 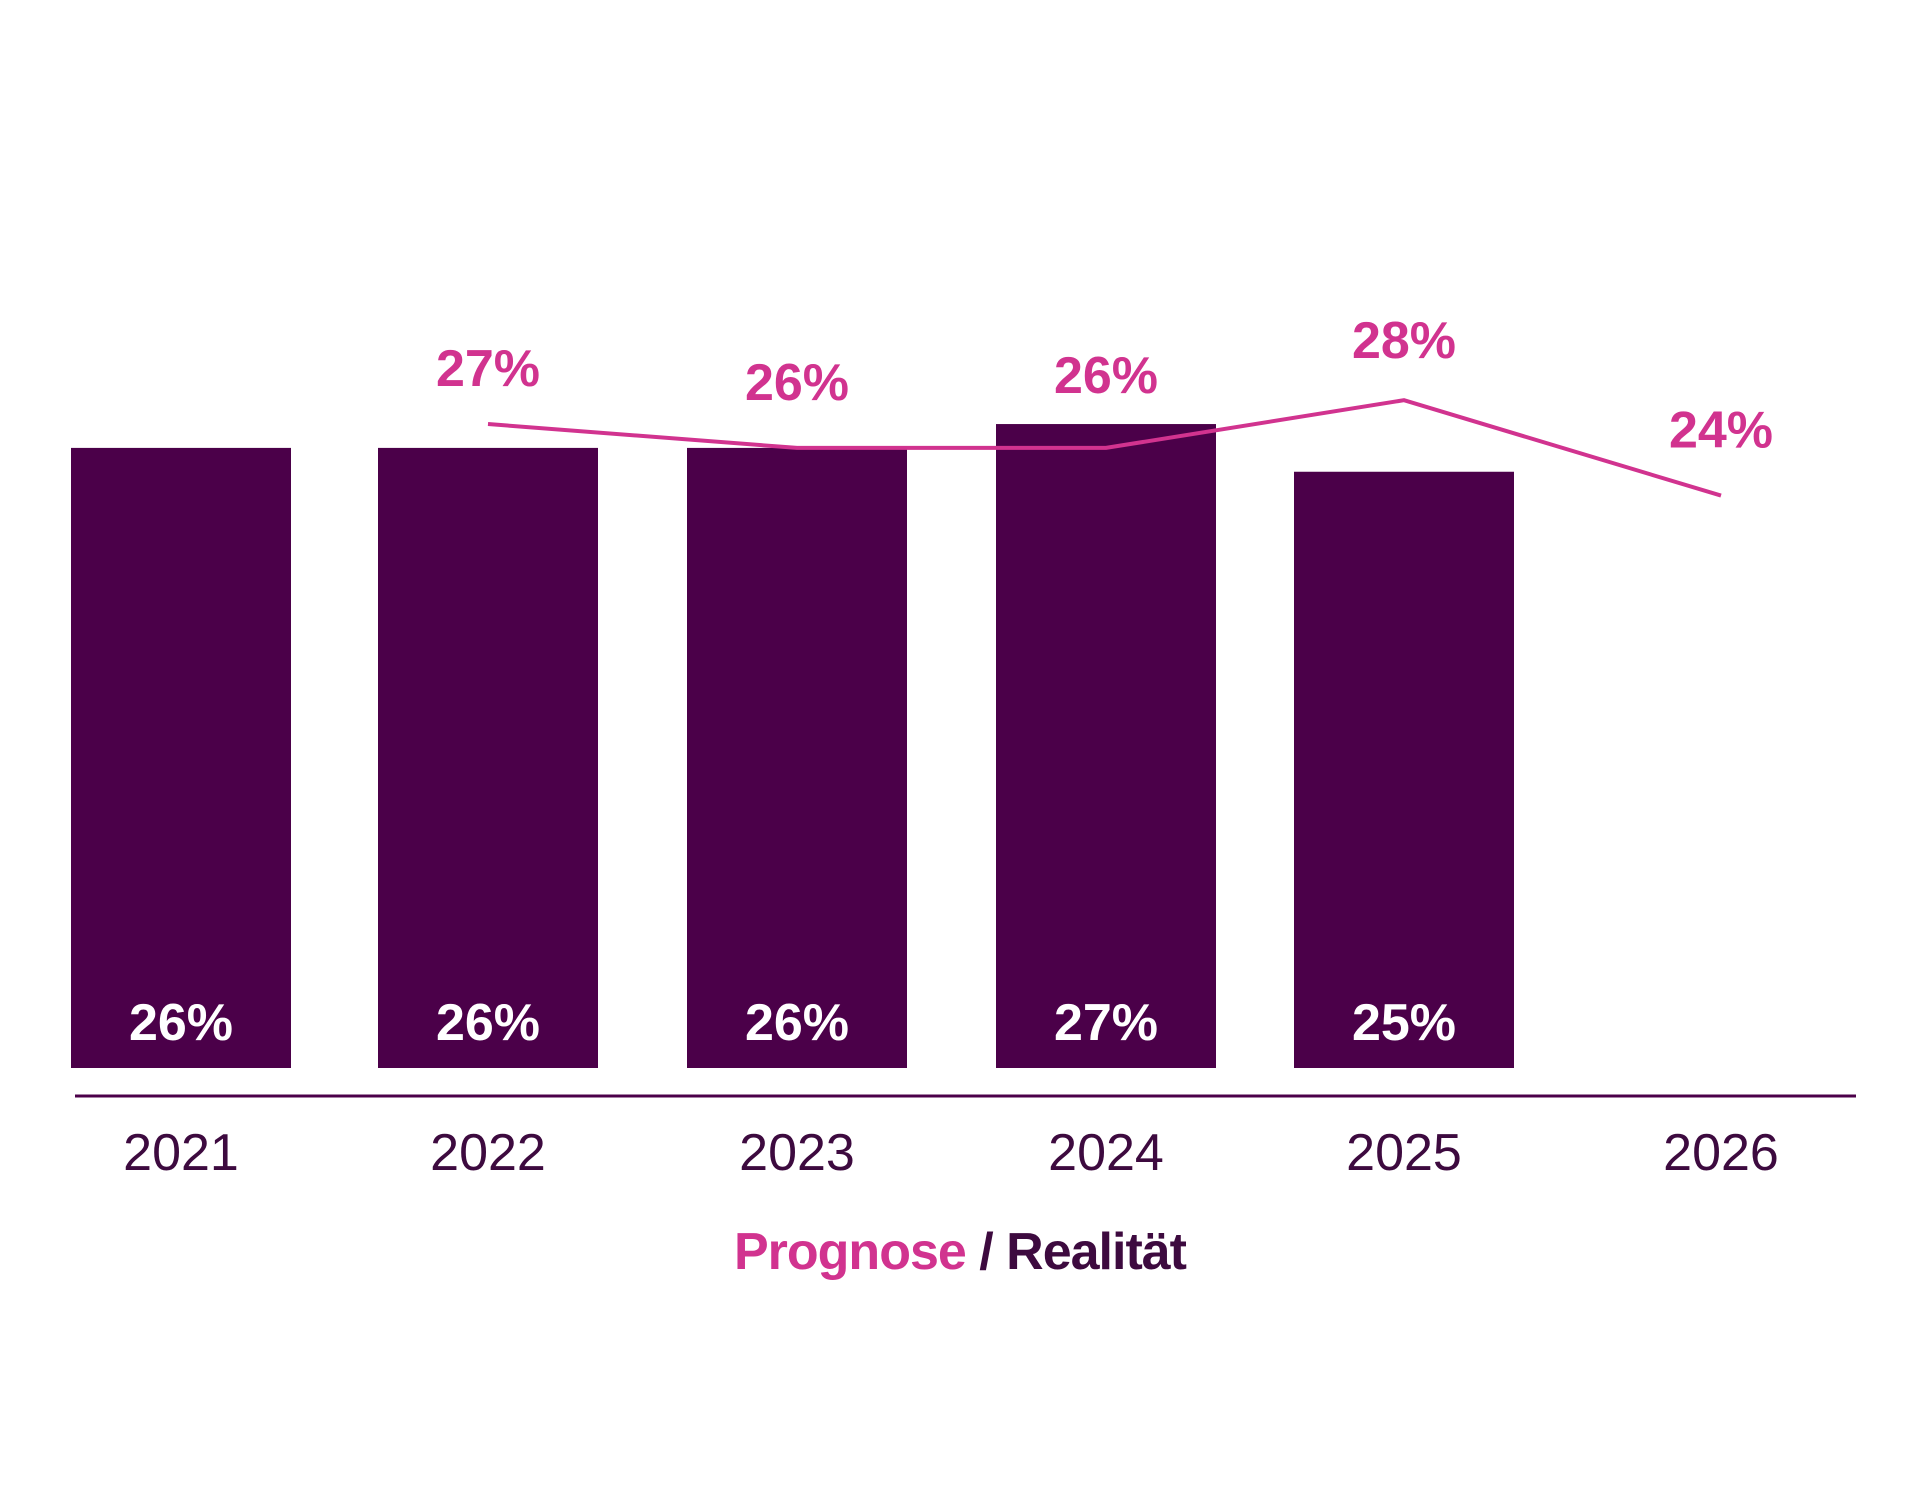 What do you see at coordinates (850, 1252) in the screenshot?
I see `legend-prognose: Prognose` at bounding box center [850, 1252].